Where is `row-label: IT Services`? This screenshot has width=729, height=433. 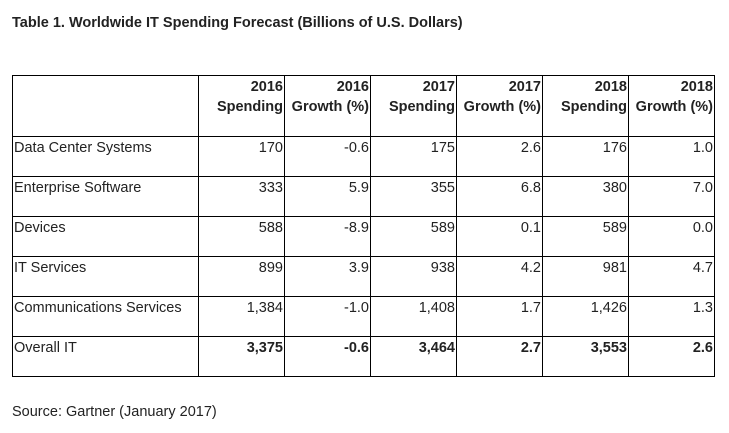 row-label: IT Services is located at coordinates (105, 276).